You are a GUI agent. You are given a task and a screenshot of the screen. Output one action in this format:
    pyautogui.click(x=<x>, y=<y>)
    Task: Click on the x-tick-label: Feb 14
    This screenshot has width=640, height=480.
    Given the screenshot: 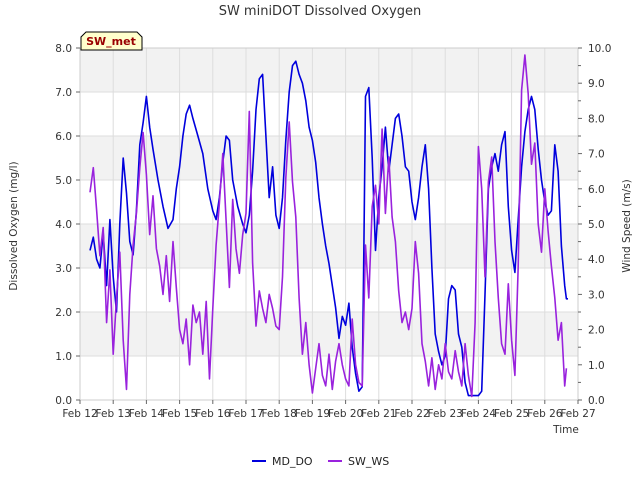 What is the action you would take?
    pyautogui.click(x=147, y=414)
    